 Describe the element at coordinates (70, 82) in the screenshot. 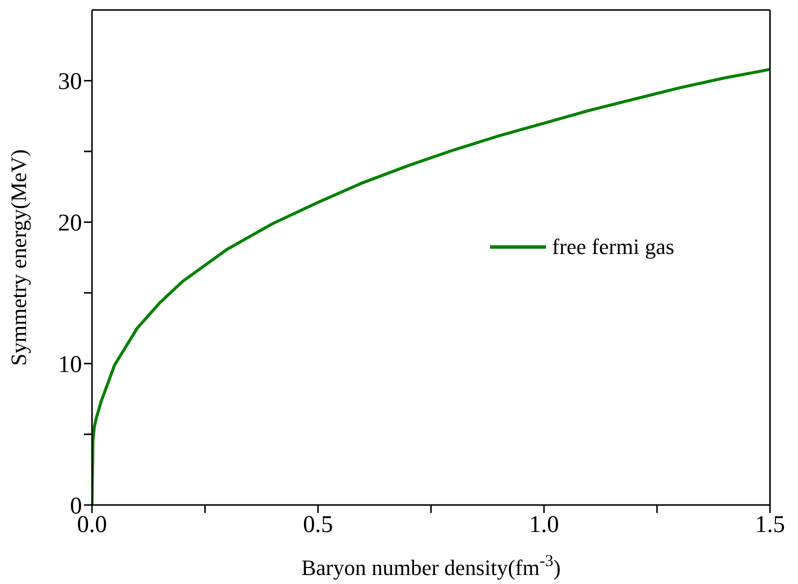

I see `y-tick-label: 30` at that location.